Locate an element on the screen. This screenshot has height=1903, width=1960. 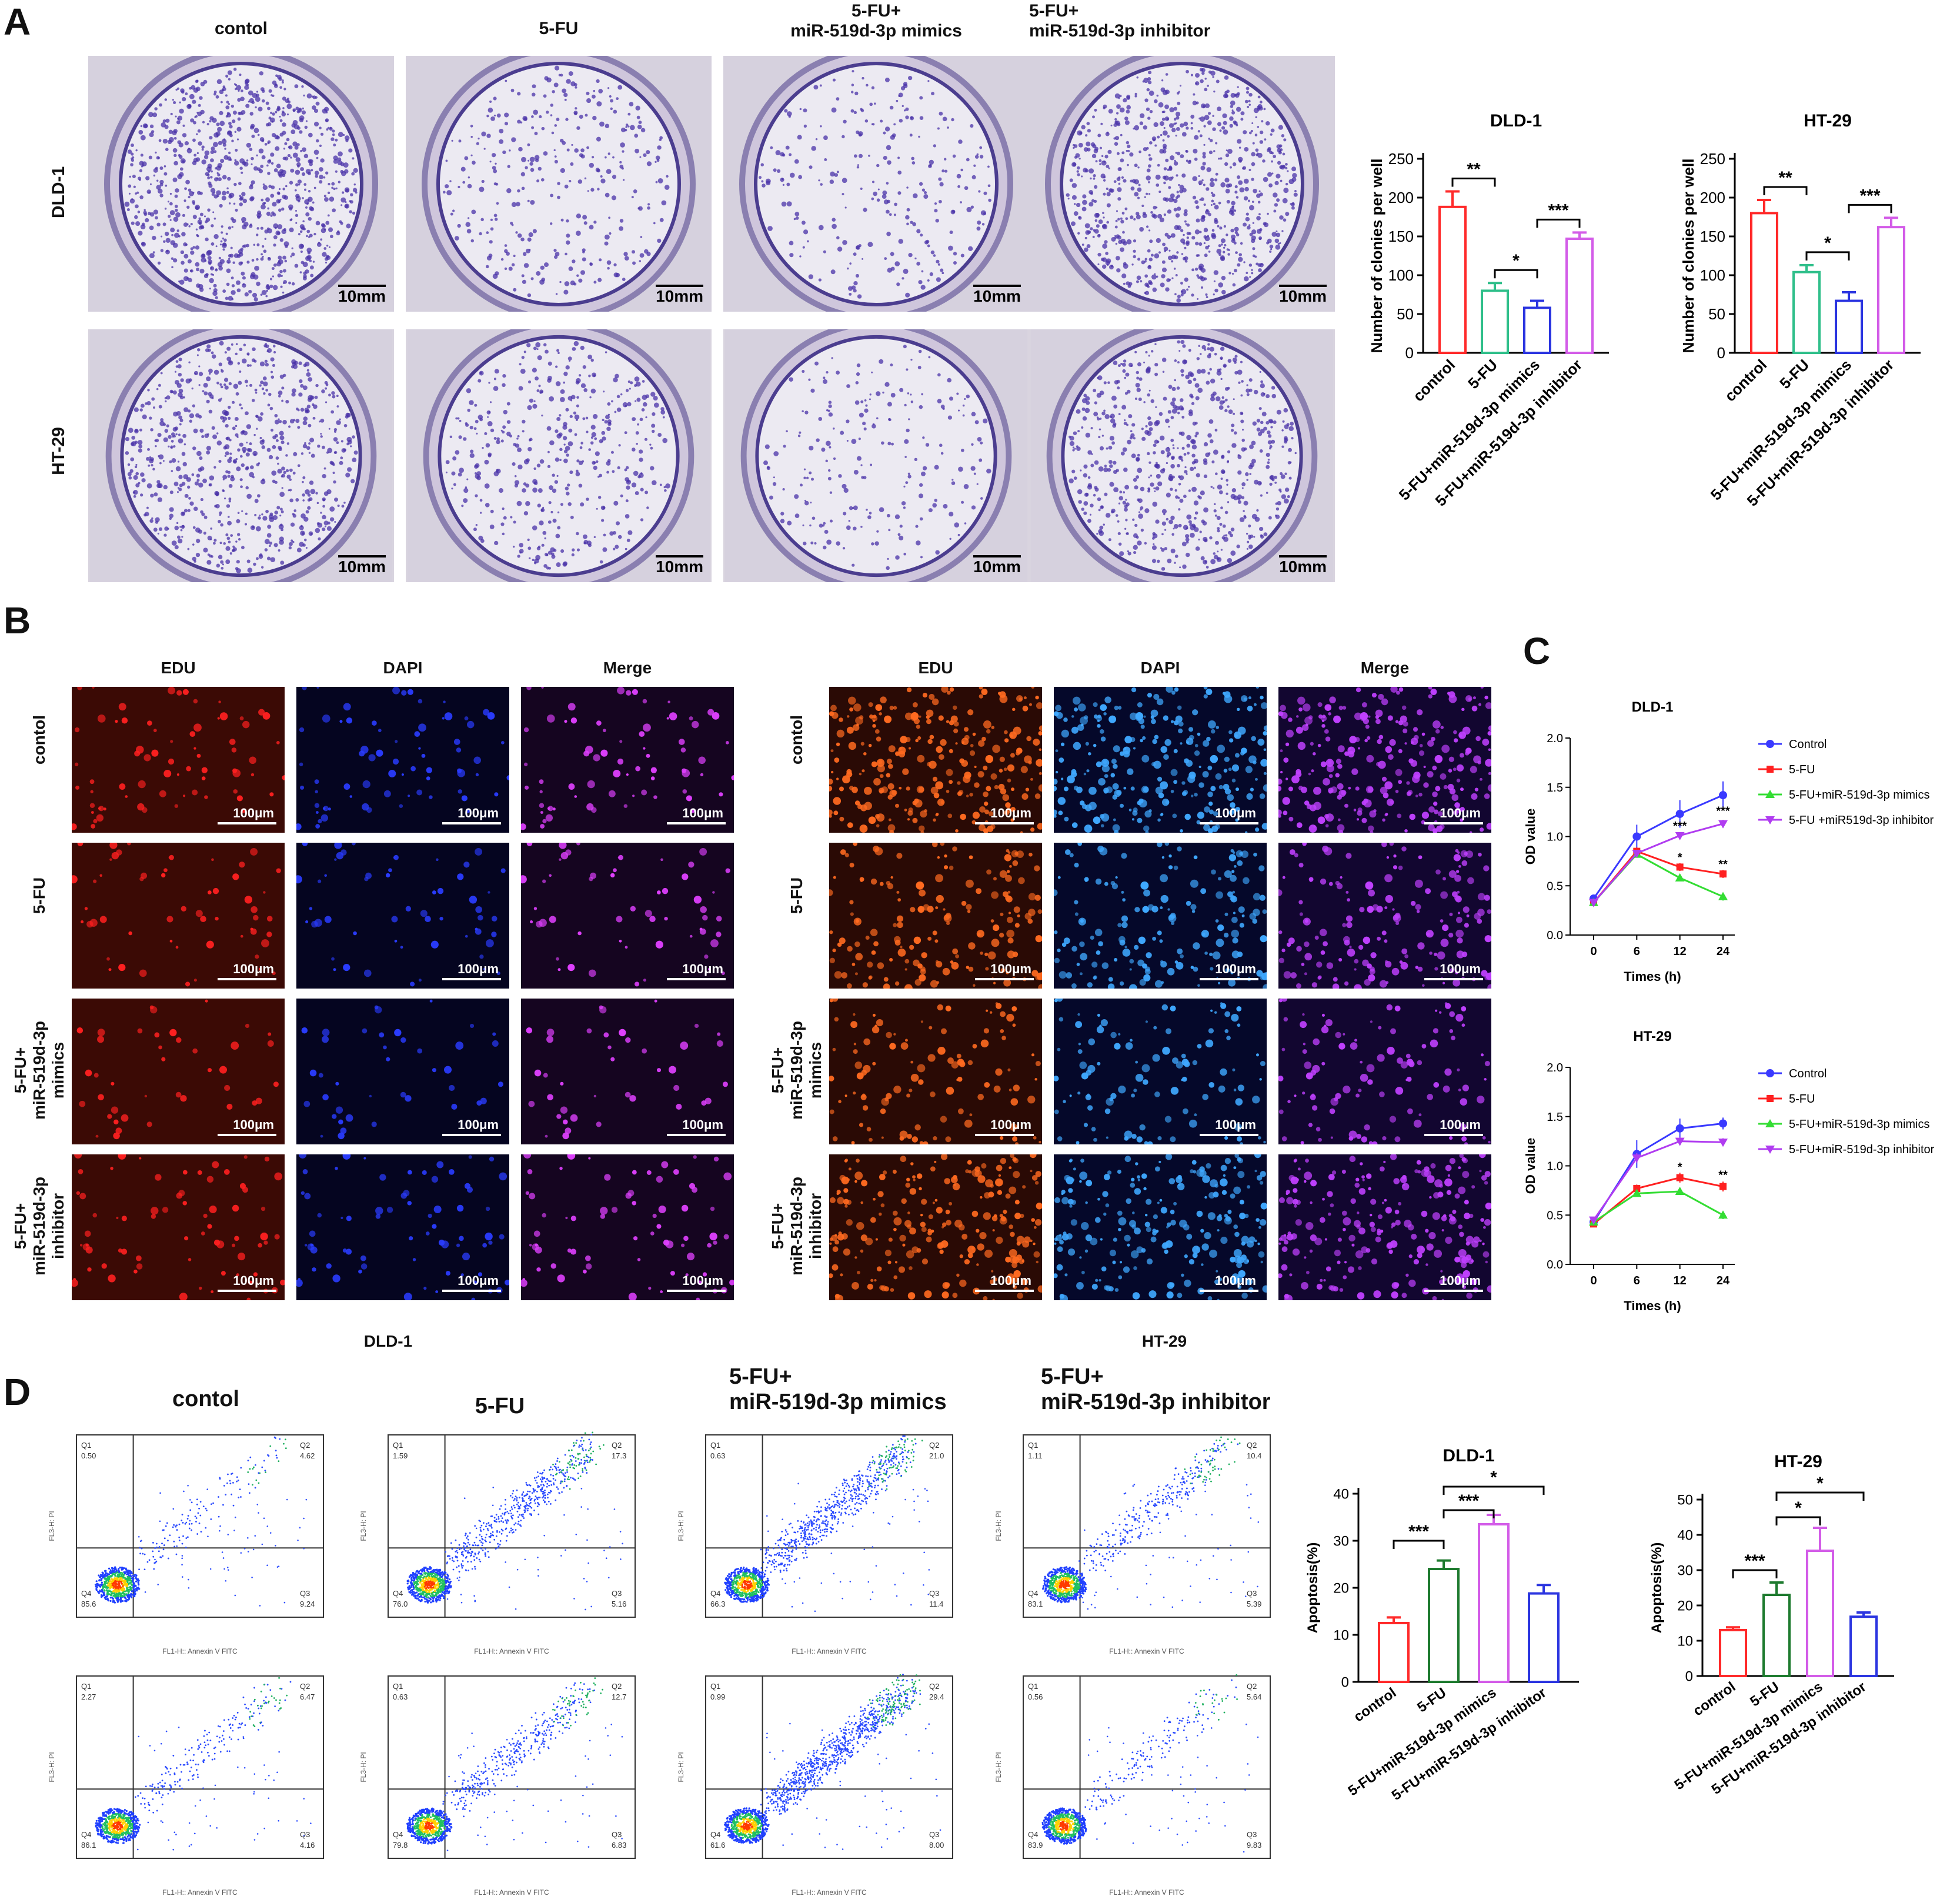
panel-letter-b: B is located at coordinates (17, 621).